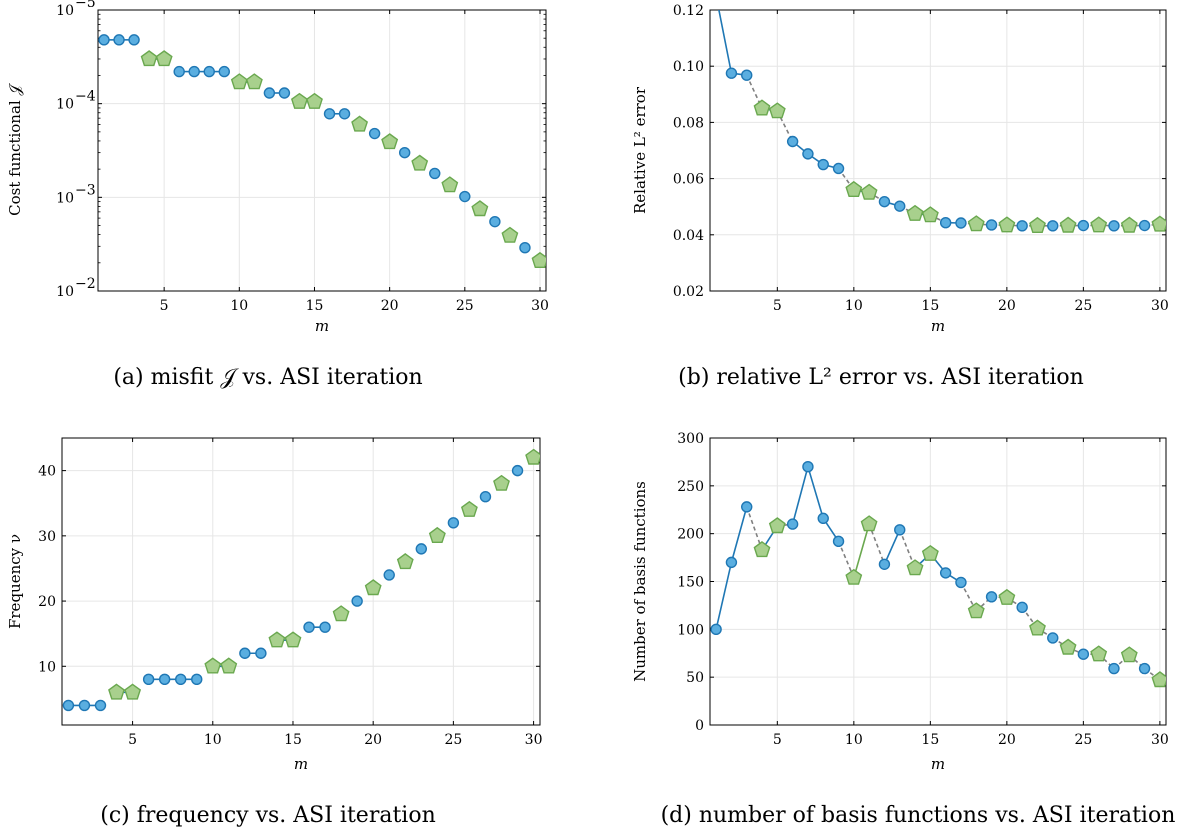 This screenshot has height=833, width=1177. Describe the element at coordinates (699, 726) in the screenshot. I see `y-tick-label: 0` at that location.